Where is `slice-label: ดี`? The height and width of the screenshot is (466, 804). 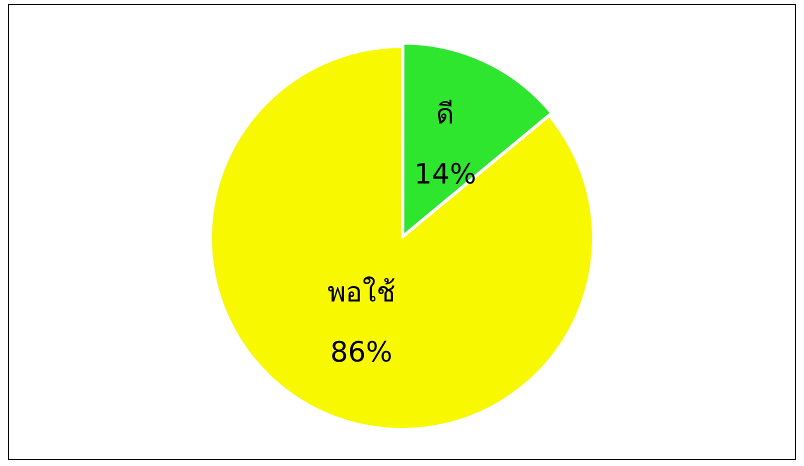
slice-label: ดี is located at coordinates (445, 113).